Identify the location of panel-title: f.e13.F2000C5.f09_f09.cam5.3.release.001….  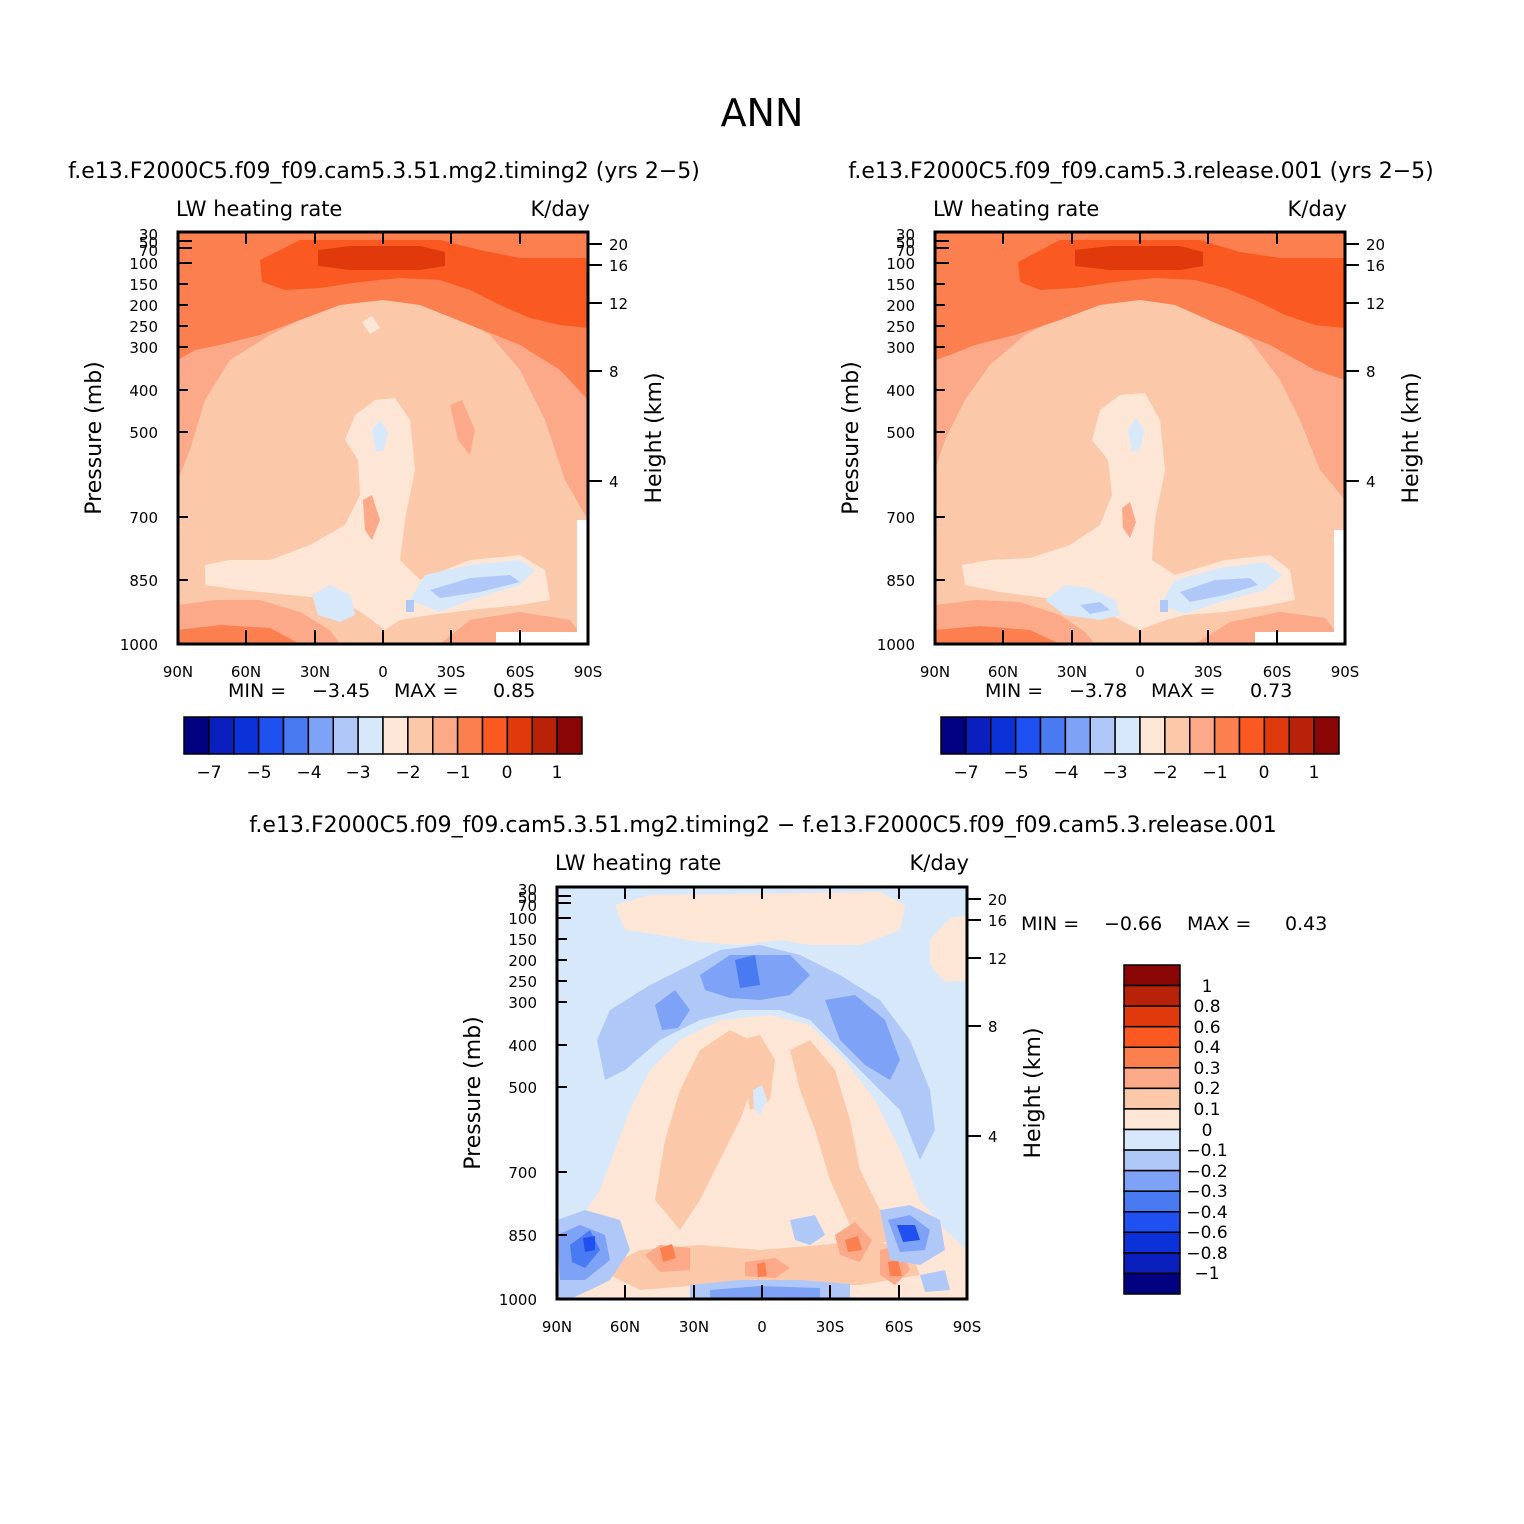
(1140, 171).